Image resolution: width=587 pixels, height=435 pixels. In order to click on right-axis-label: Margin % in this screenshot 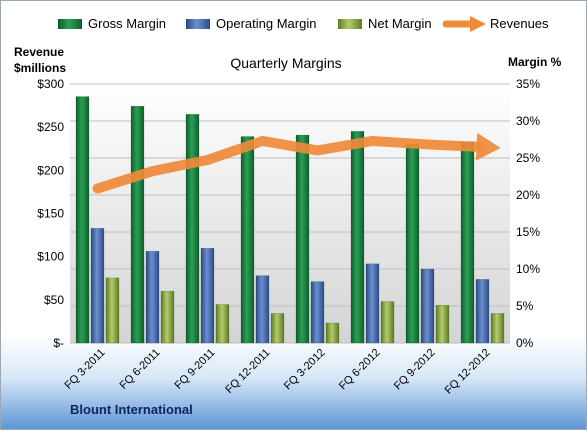, I will do `click(535, 62)`.